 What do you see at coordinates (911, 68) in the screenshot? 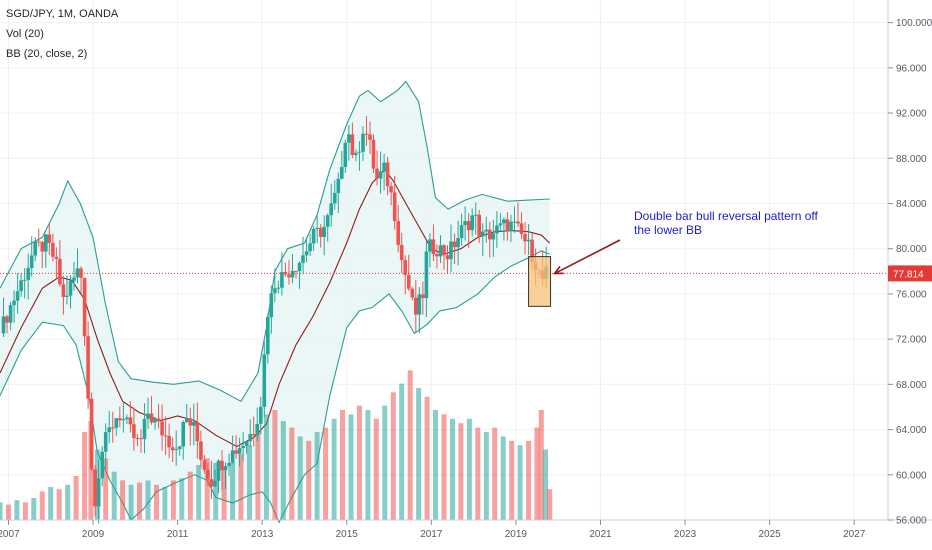
I see `y-tick-label: 96.000` at bounding box center [911, 68].